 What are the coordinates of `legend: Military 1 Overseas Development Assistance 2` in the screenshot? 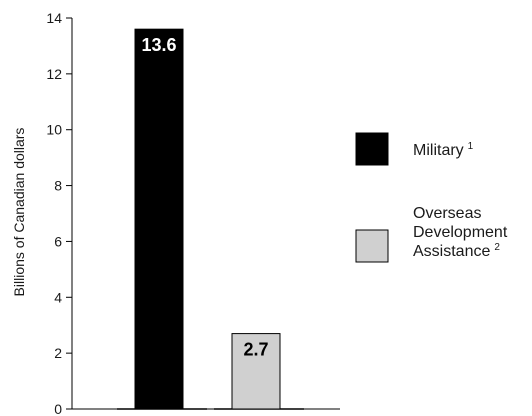 It's located at (431, 197).